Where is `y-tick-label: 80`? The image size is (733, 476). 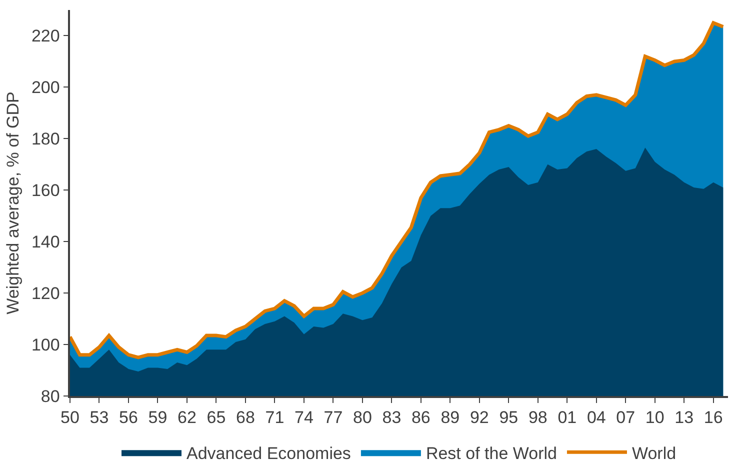 y-tick-label: 80 is located at coordinates (50, 396).